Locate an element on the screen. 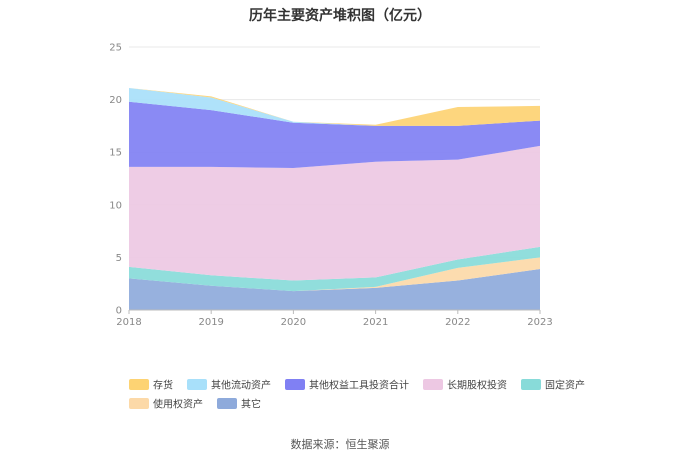  x-tick-label: 2021 is located at coordinates (375, 322).